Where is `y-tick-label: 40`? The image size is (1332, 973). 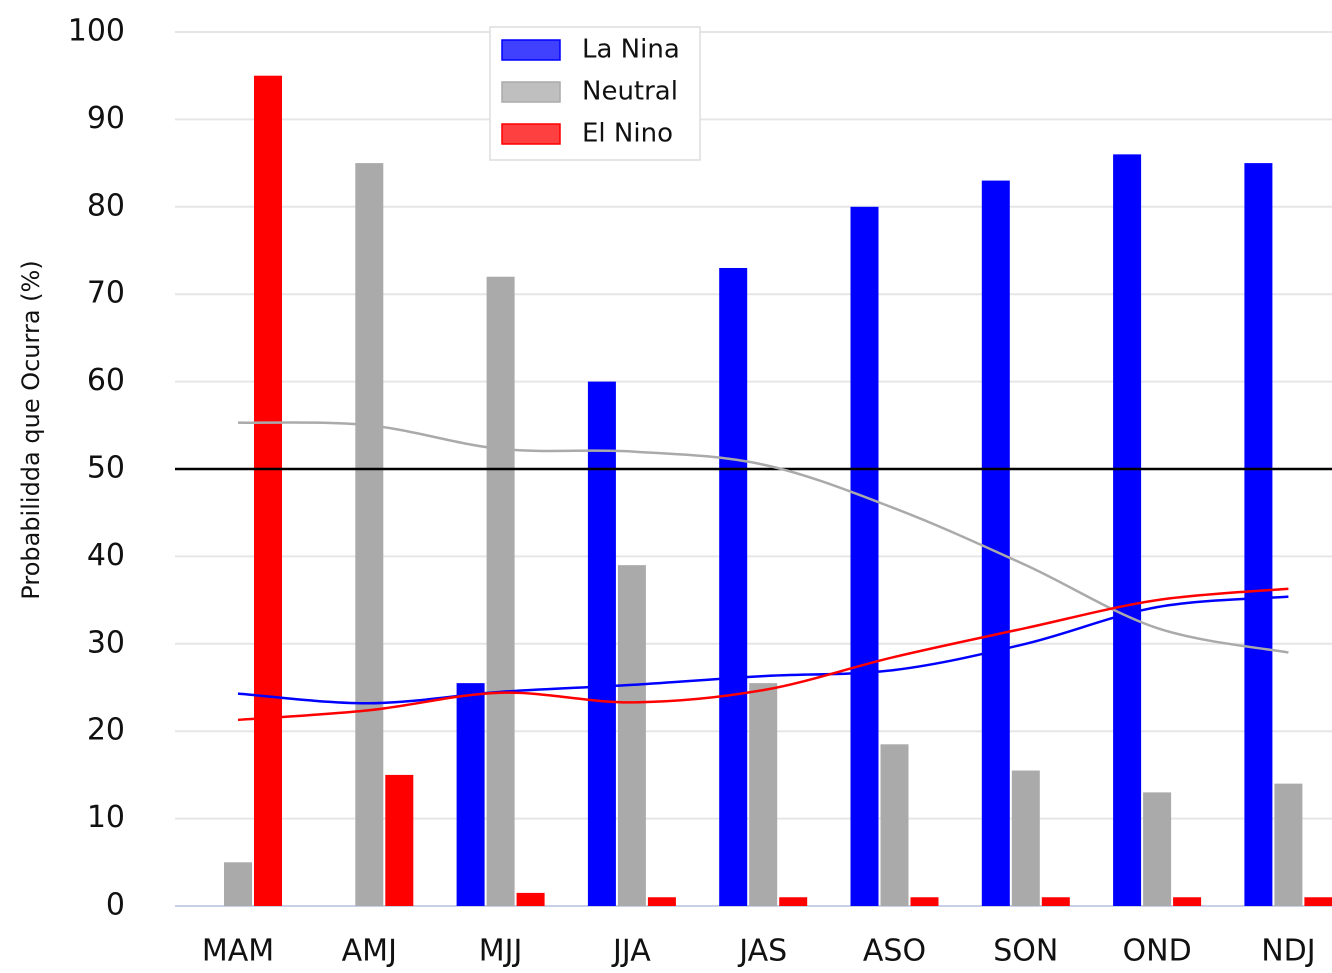 y-tick-label: 40 is located at coordinates (106, 555).